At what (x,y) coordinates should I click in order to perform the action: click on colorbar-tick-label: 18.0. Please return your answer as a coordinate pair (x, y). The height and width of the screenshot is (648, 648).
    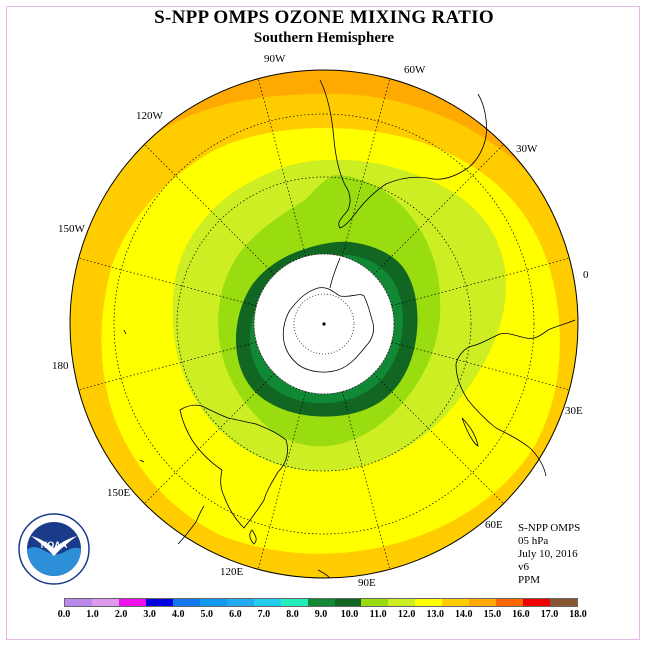
    Looking at the image, I should click on (578, 614).